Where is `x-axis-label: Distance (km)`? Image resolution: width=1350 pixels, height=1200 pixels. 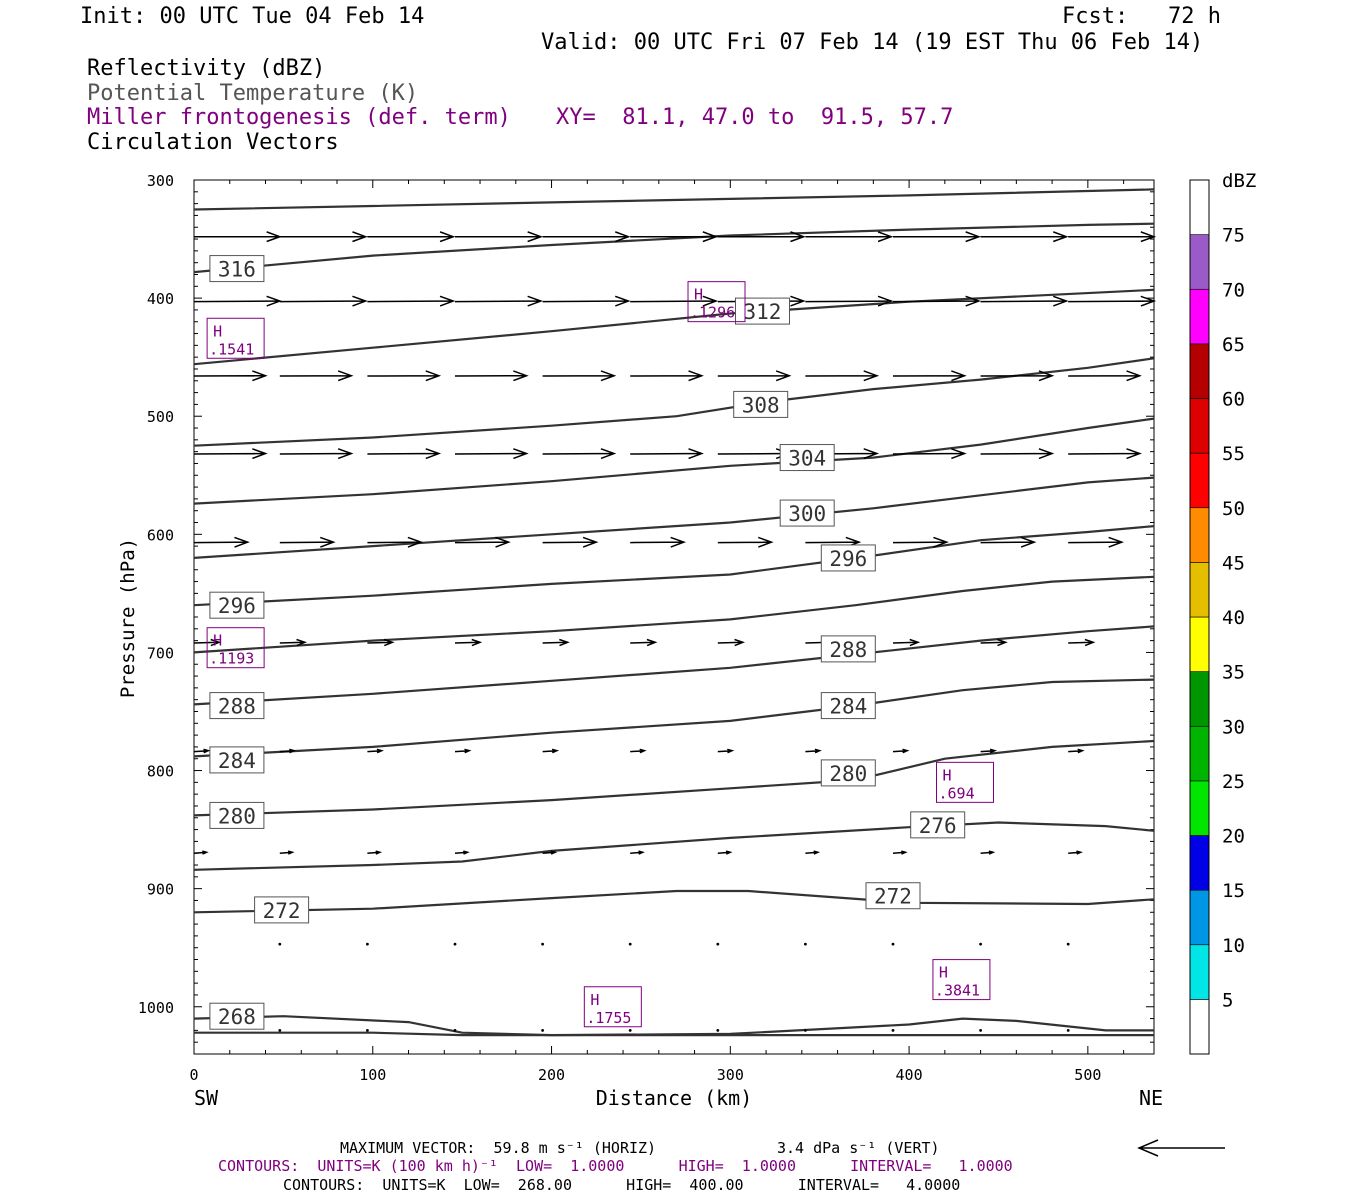
x-axis-label: Distance (km) is located at coordinates (674, 1098).